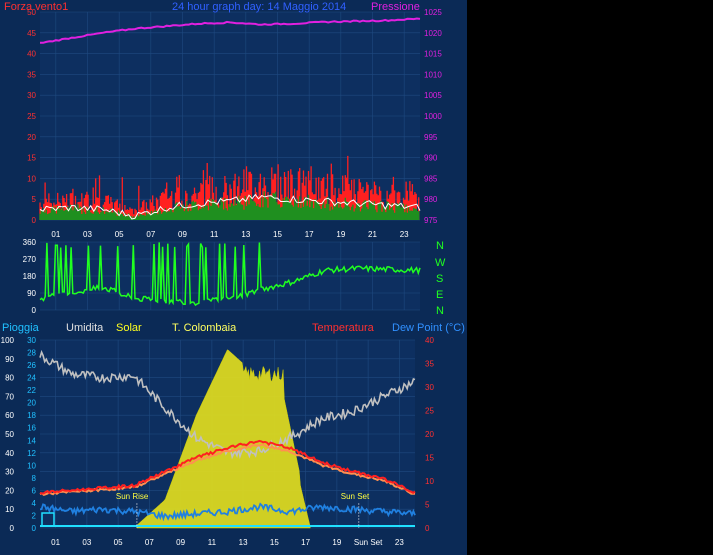 The width and height of the screenshot is (713, 555). I want to click on direction-tick: 360, so click(30, 242).